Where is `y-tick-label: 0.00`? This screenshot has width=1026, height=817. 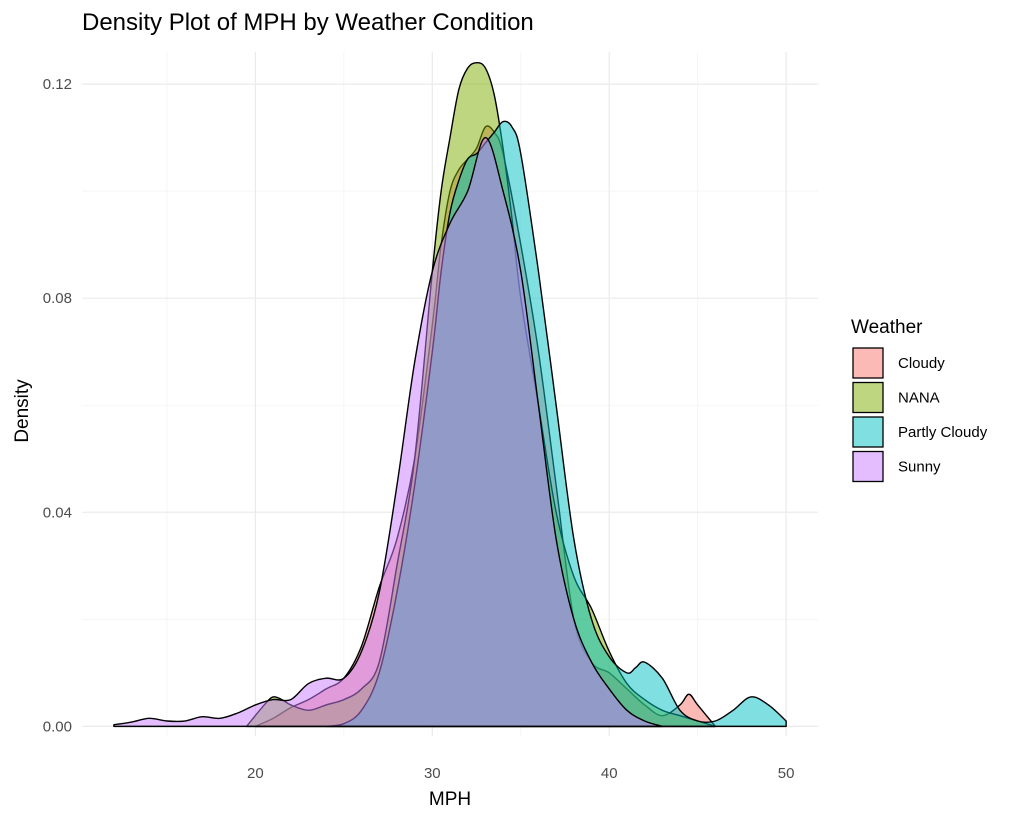
y-tick-label: 0.00 is located at coordinates (57, 726).